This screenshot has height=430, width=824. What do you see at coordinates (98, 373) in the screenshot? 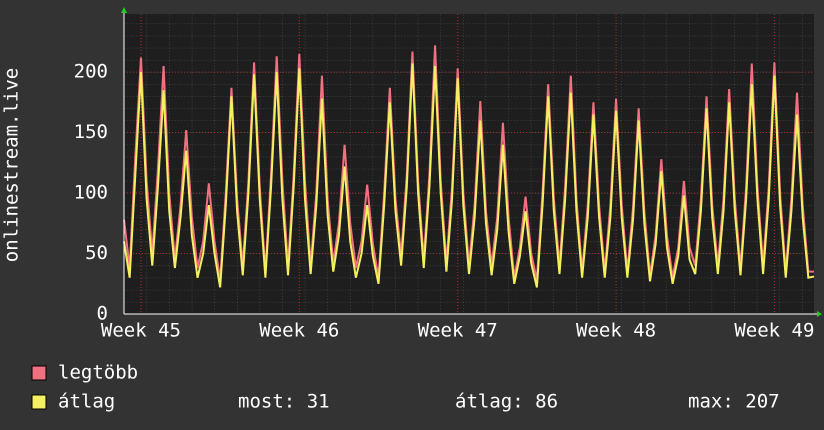
I see `legend-label: legtöbb` at bounding box center [98, 373].